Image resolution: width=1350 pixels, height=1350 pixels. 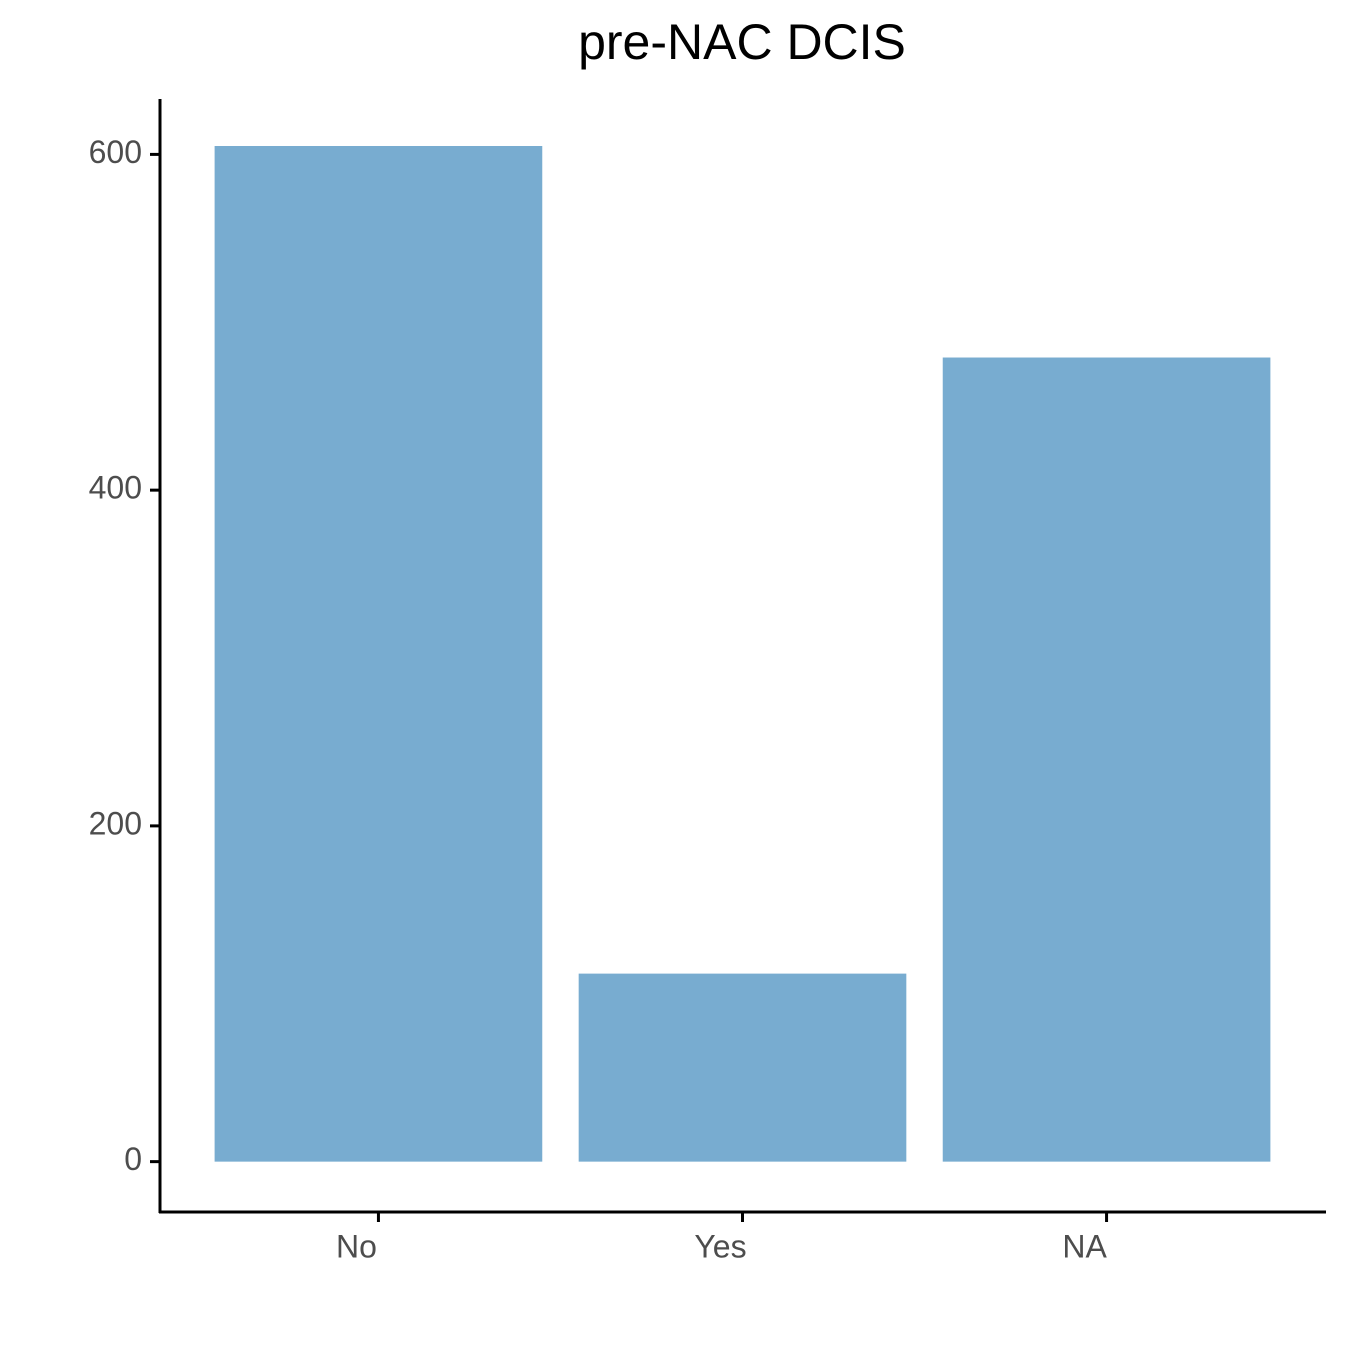 What do you see at coordinates (720, 1246) in the screenshot?
I see `x-tick-label: Yes` at bounding box center [720, 1246].